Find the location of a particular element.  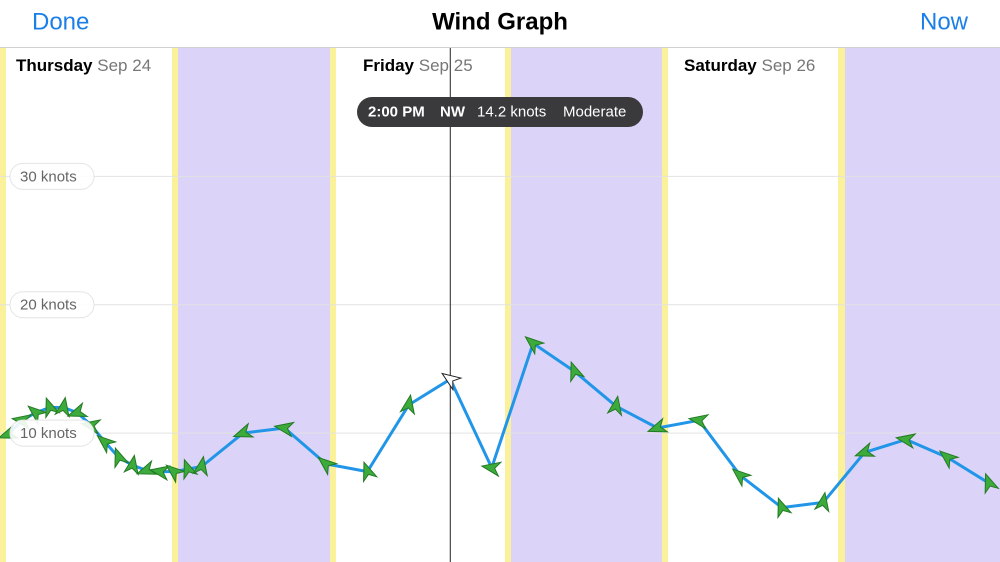

done-button: Done is located at coordinates (60, 21).